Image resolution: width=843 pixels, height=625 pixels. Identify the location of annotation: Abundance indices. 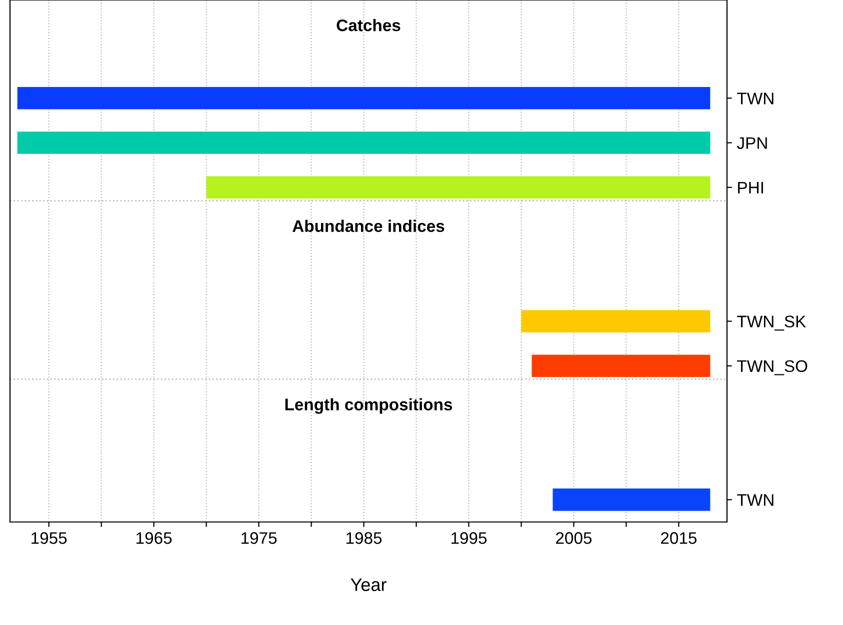
(368, 226).